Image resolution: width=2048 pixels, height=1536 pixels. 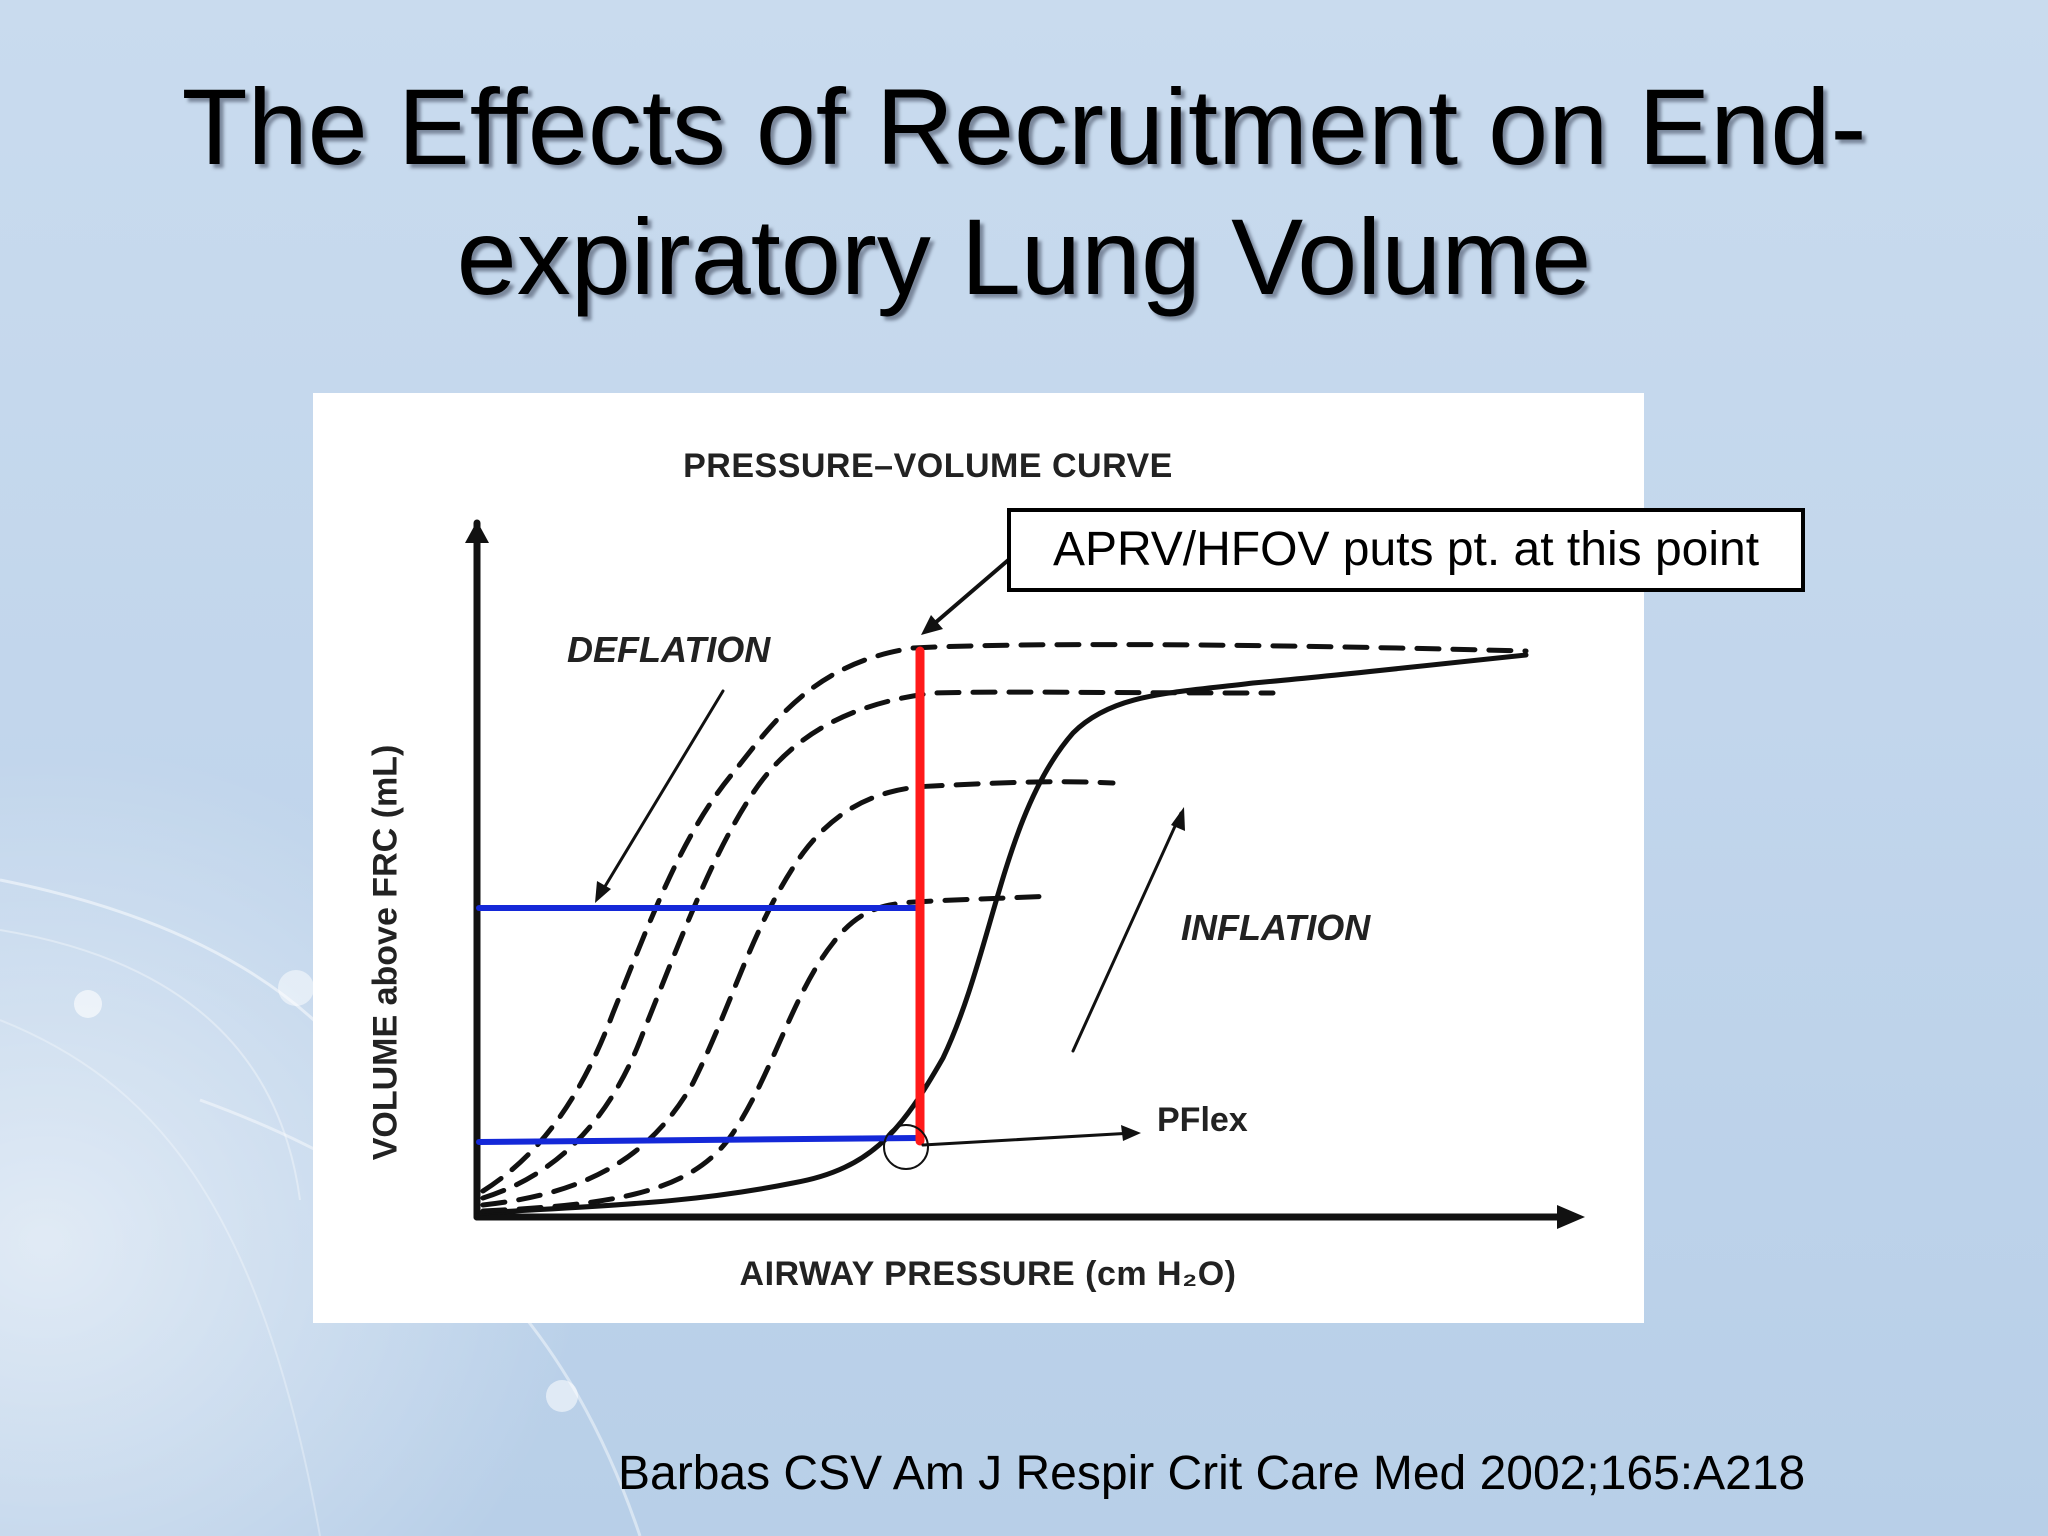 What do you see at coordinates (477, 532) in the screenshot?
I see `y-axis-arrowhead` at bounding box center [477, 532].